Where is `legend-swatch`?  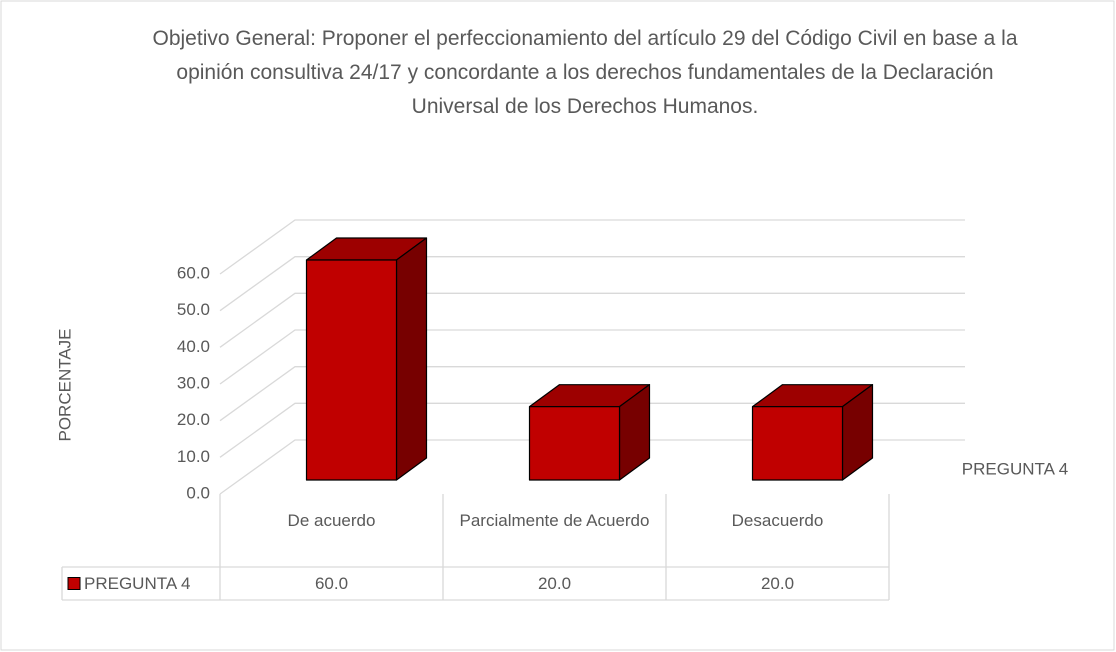 legend-swatch is located at coordinates (74, 583).